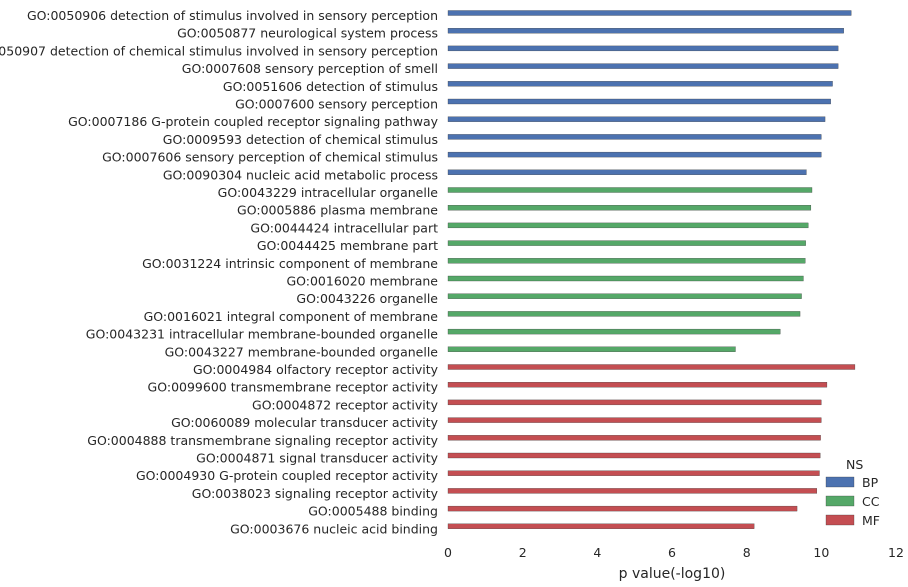  What do you see at coordinates (747, 552) in the screenshot?
I see `x-tick-label: 8` at bounding box center [747, 552].